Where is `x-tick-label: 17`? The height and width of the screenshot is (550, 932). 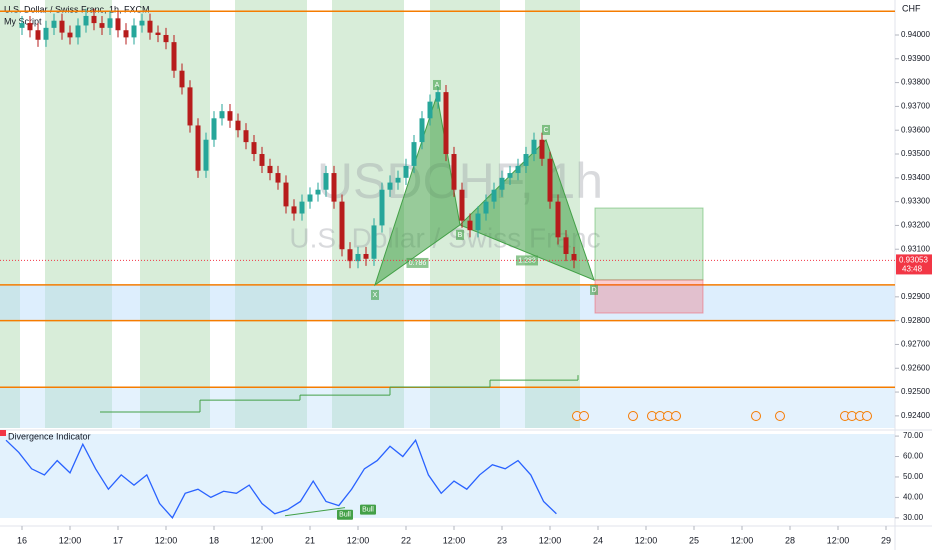
x-tick-label: 17 is located at coordinates (118, 540).